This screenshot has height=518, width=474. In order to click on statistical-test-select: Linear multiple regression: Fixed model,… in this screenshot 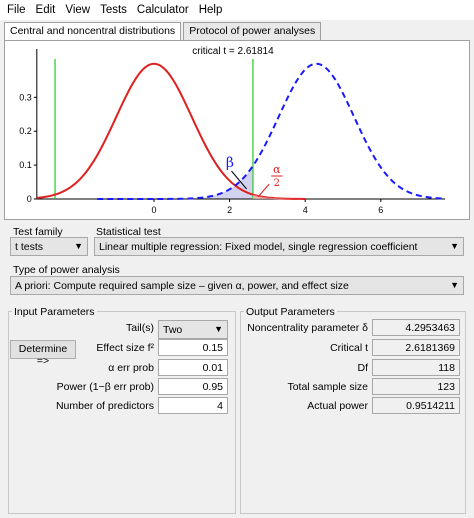, I will do `click(279, 246)`.